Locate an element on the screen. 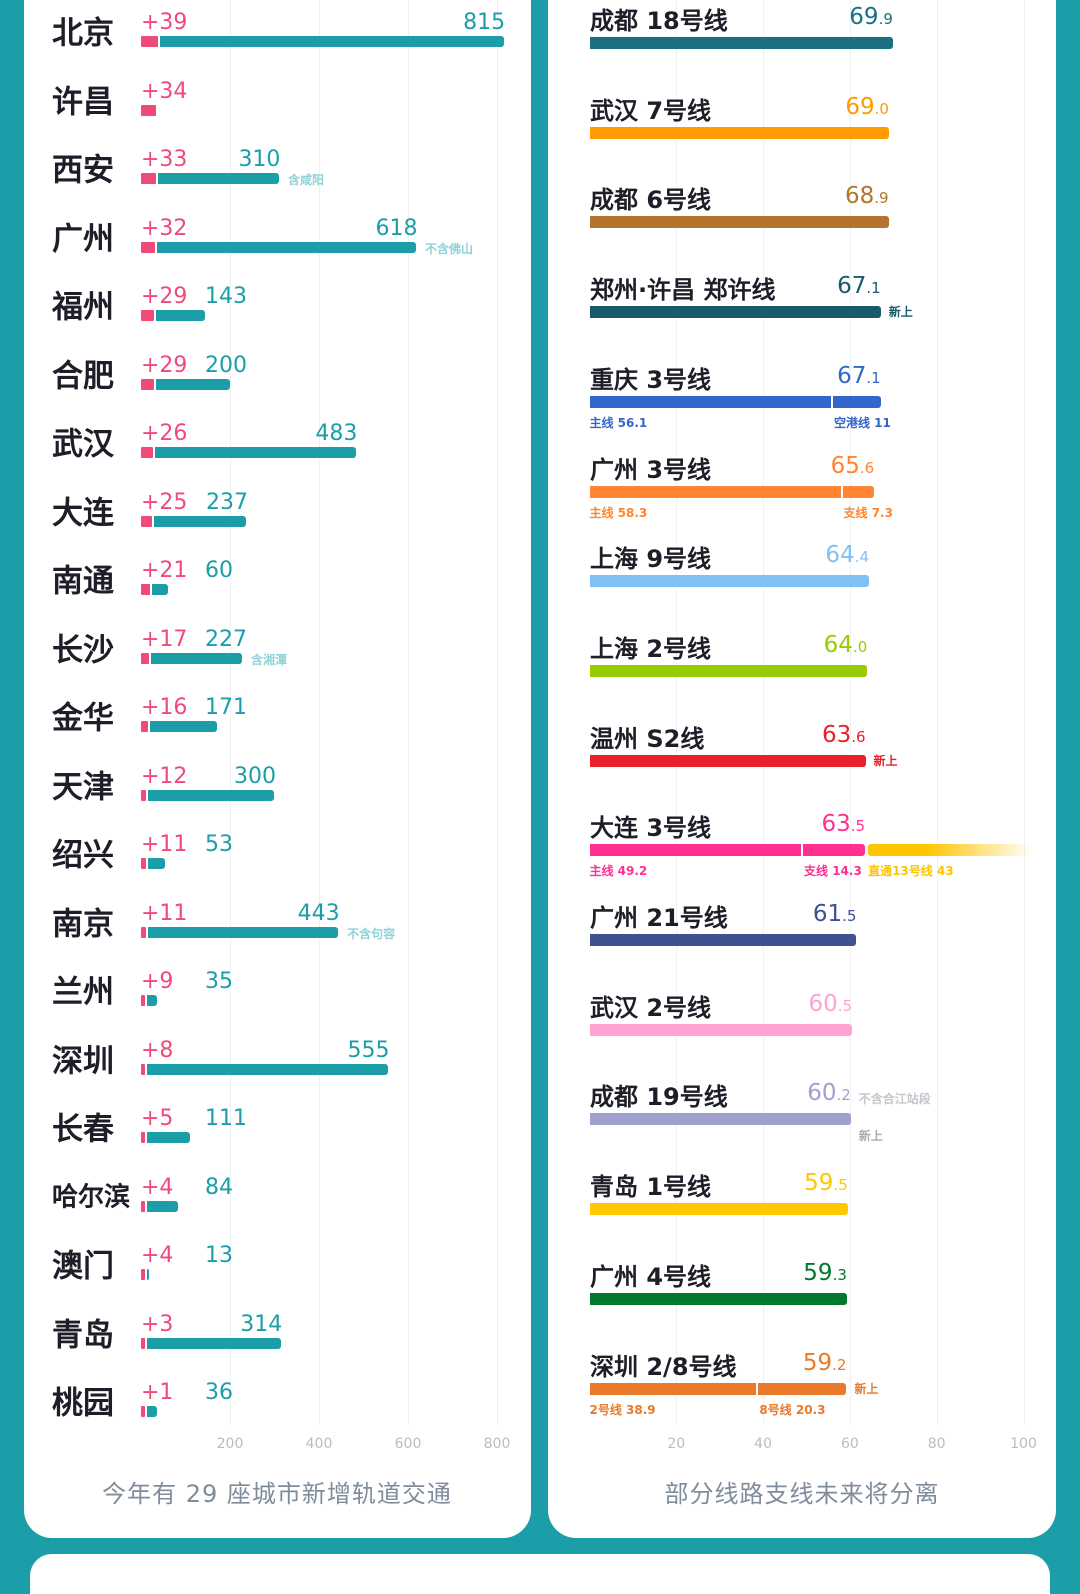 This screenshot has width=1080, height=1594. line-name: 深圳 2/8号线 is located at coordinates (663, 1366).